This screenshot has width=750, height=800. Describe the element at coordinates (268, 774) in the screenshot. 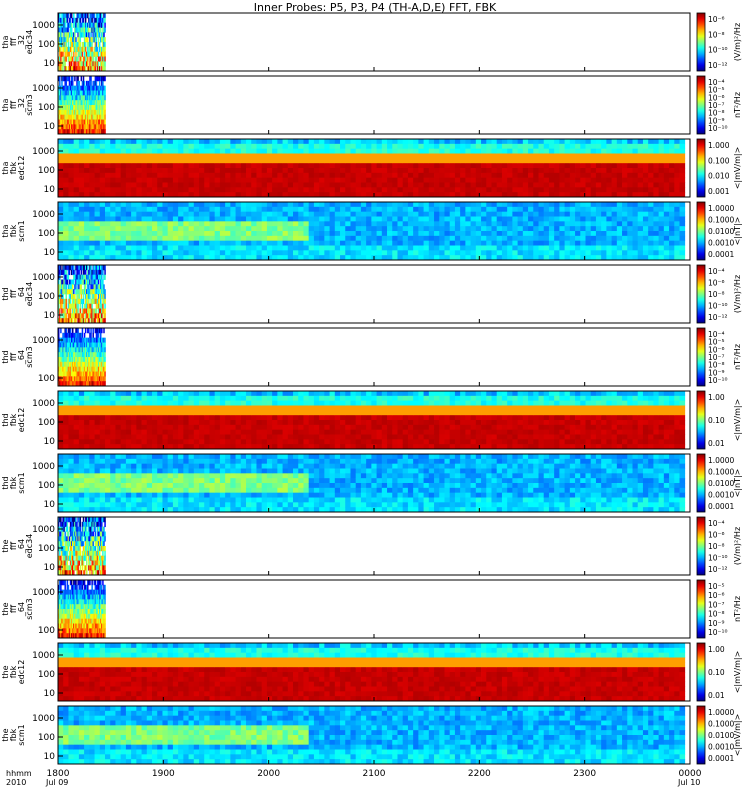

I see `x-tick-label: 2000` at that location.